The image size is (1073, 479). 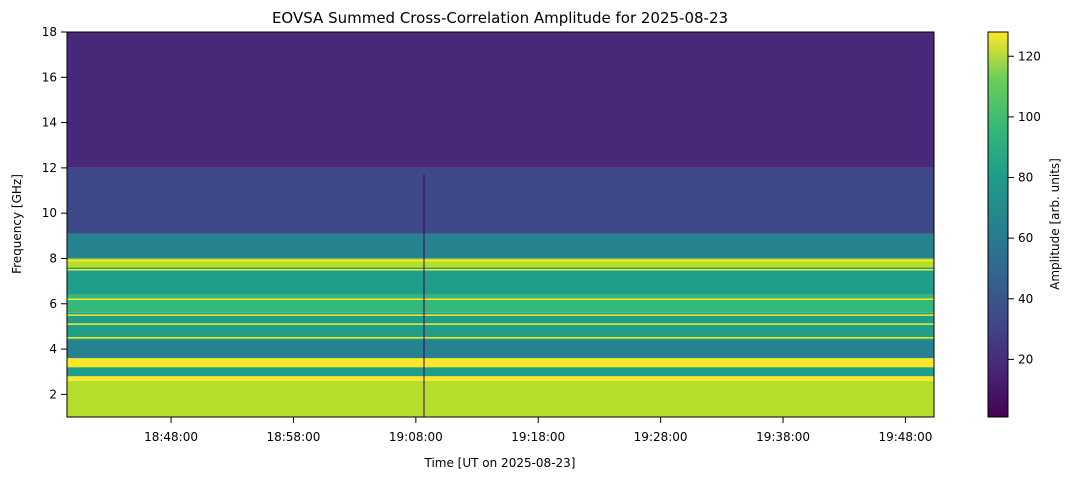 I want to click on y-tick-label: 12, so click(x=49, y=168).